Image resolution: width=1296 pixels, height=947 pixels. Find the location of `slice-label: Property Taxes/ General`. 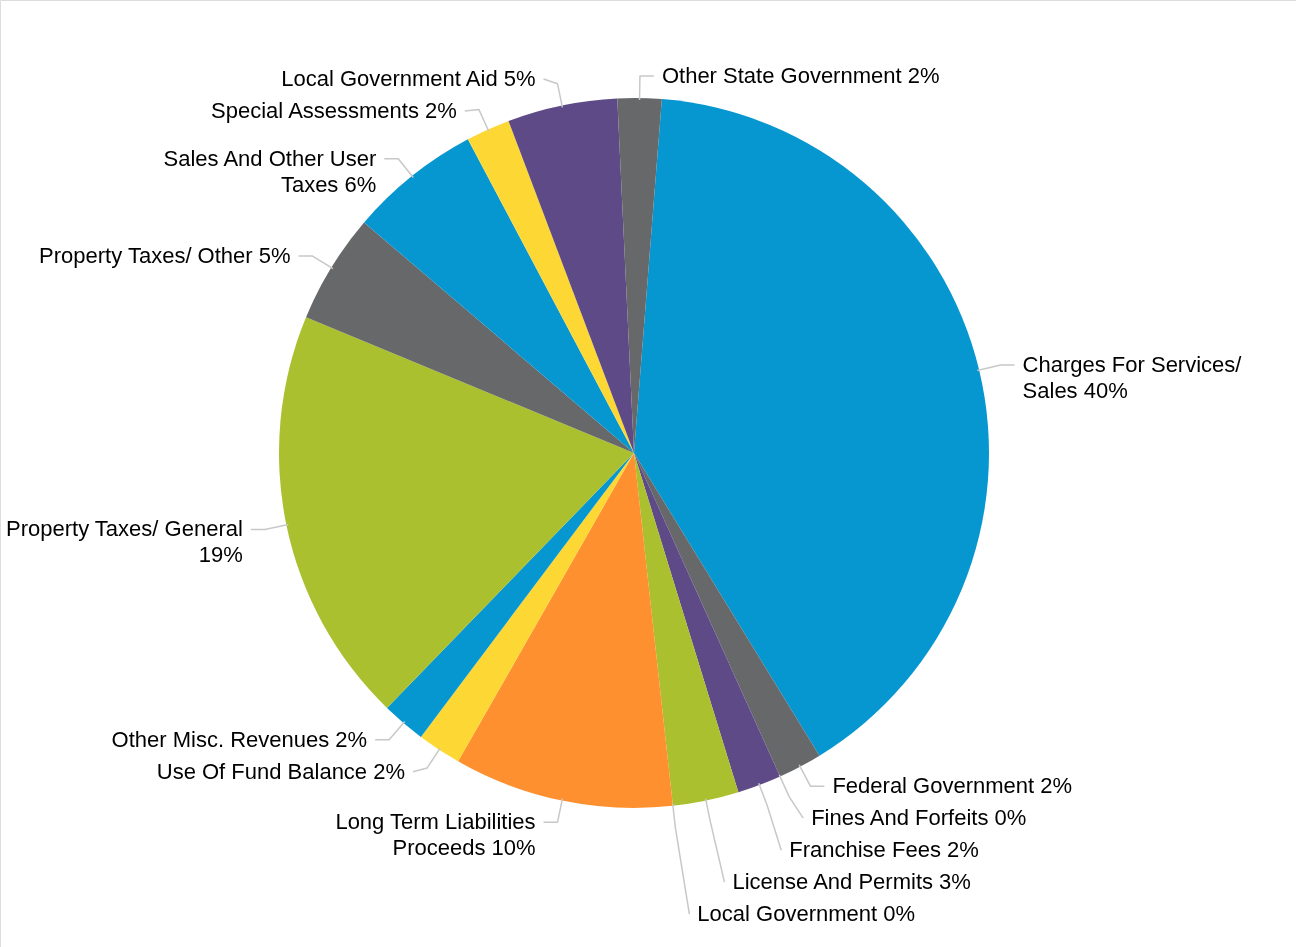

slice-label: Property Taxes/ General is located at coordinates (124, 529).